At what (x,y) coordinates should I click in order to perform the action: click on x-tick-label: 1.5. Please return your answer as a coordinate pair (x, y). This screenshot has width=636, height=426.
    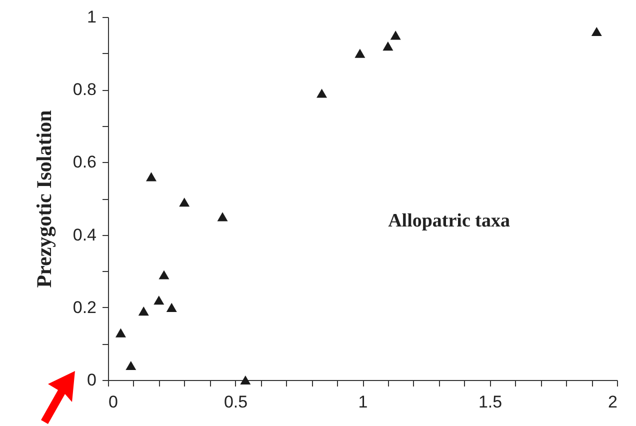
    Looking at the image, I should click on (490, 402).